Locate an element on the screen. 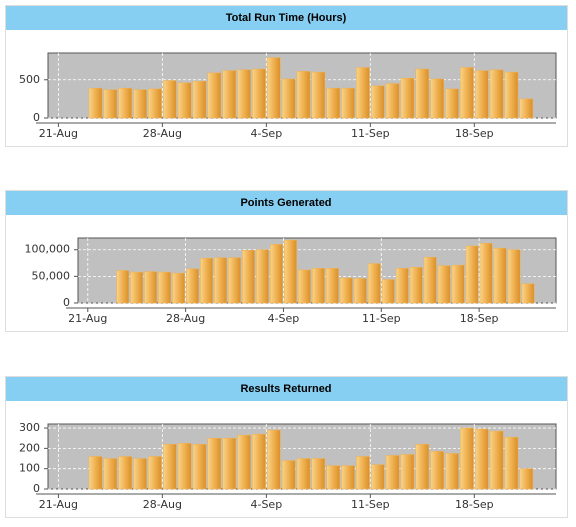 Image resolution: width=576 pixels, height=527 pixels. y-tick-label: 100,000 is located at coordinates (48, 249).